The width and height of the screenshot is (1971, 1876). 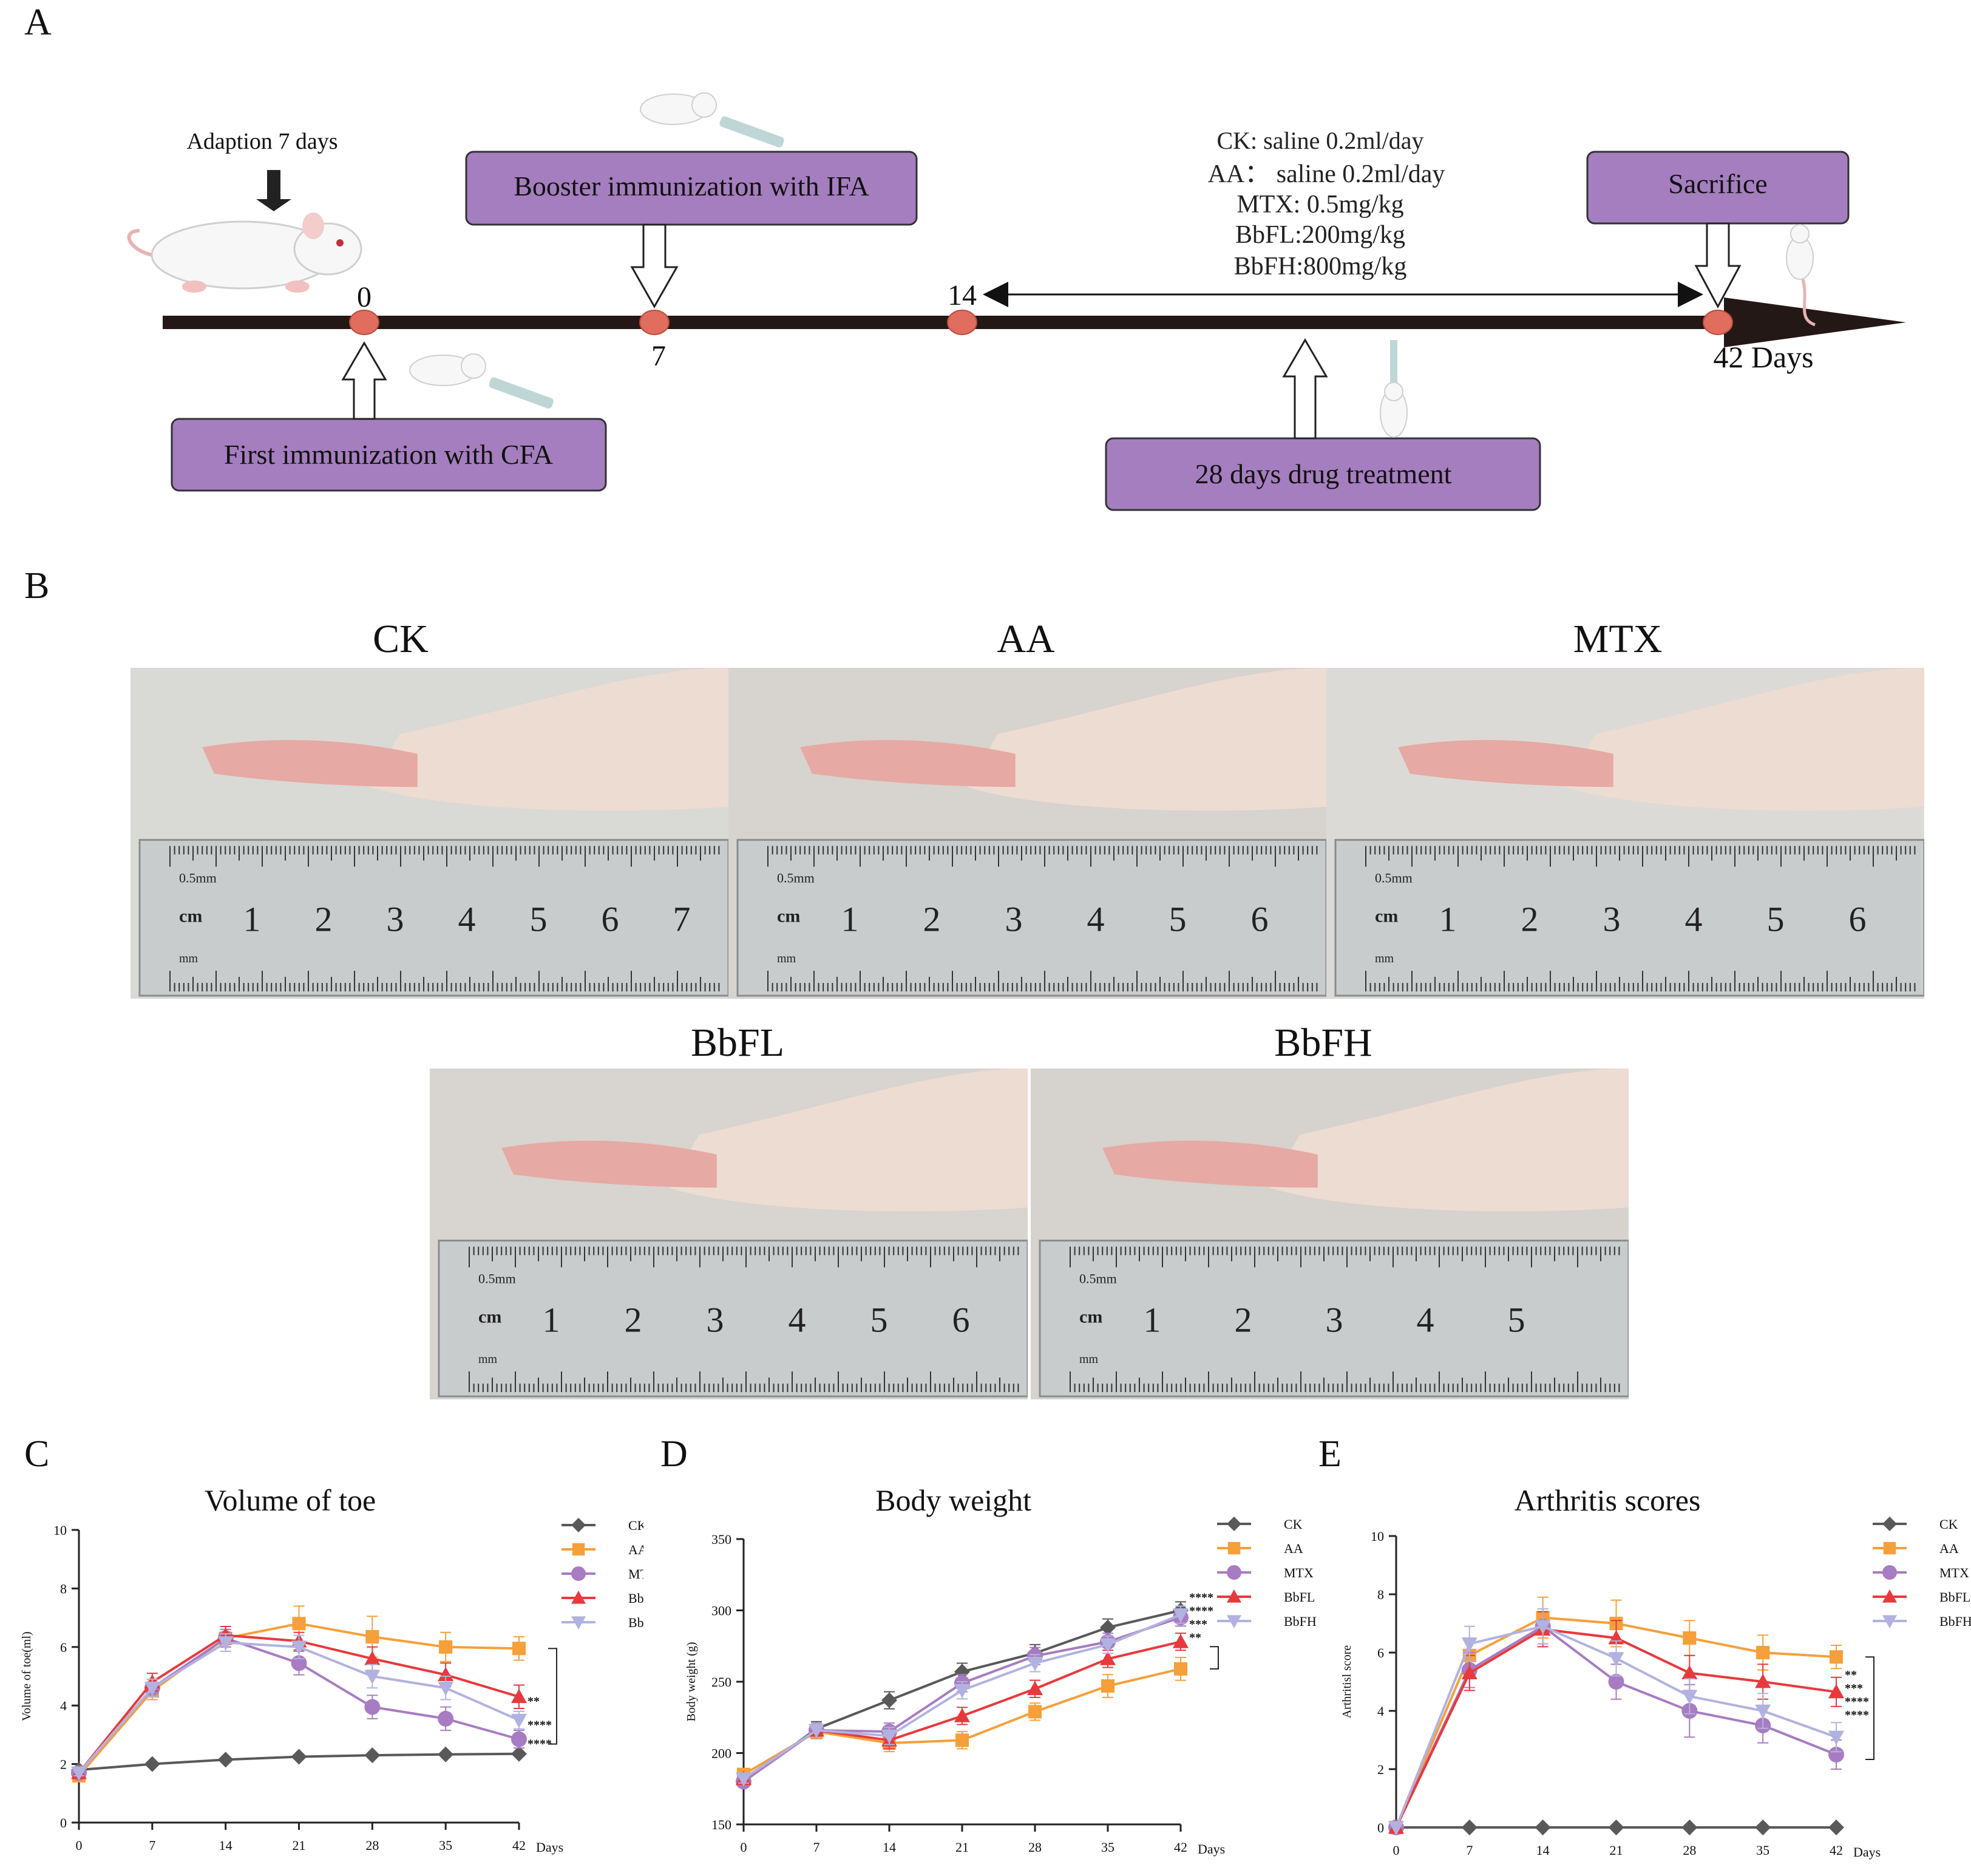 I want to click on legend-label: MTX, so click(x=1954, y=1573).